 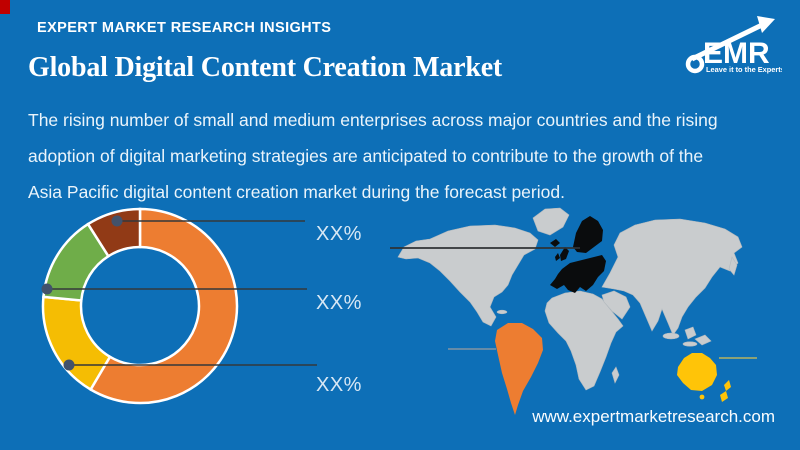 I want to click on website-link: www.expertmarketresearch.com, so click(x=653, y=416).